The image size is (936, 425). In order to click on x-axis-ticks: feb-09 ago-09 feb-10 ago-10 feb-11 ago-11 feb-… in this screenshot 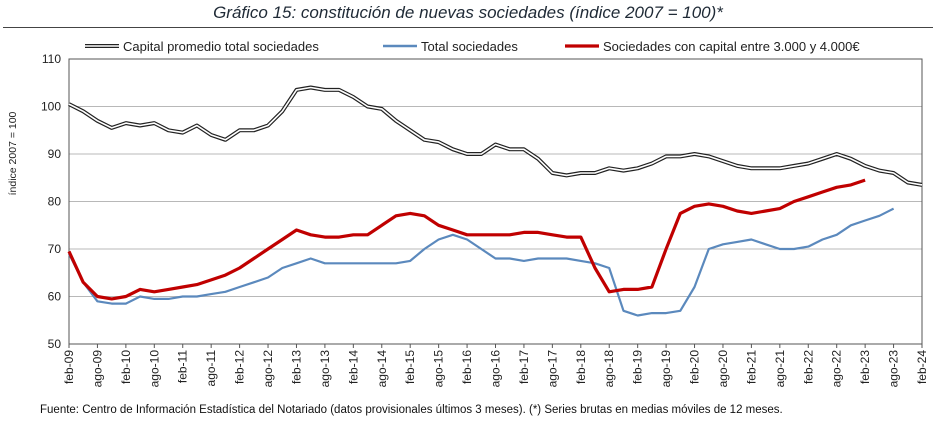, I will do `click(495, 365)`.